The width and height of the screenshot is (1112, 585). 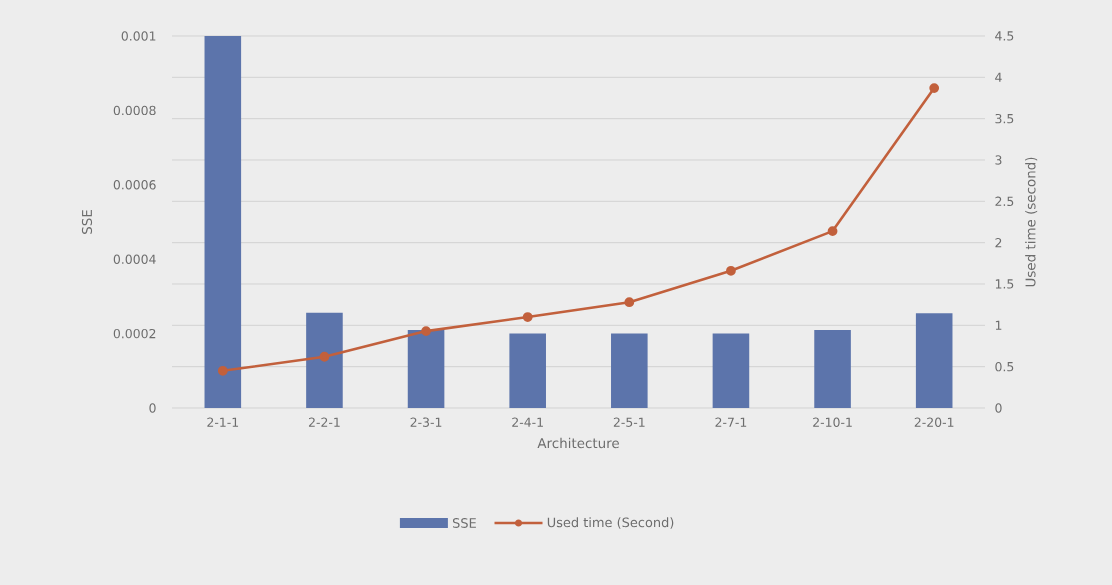 I want to click on y2-tick-label: 1, so click(x=998, y=325).